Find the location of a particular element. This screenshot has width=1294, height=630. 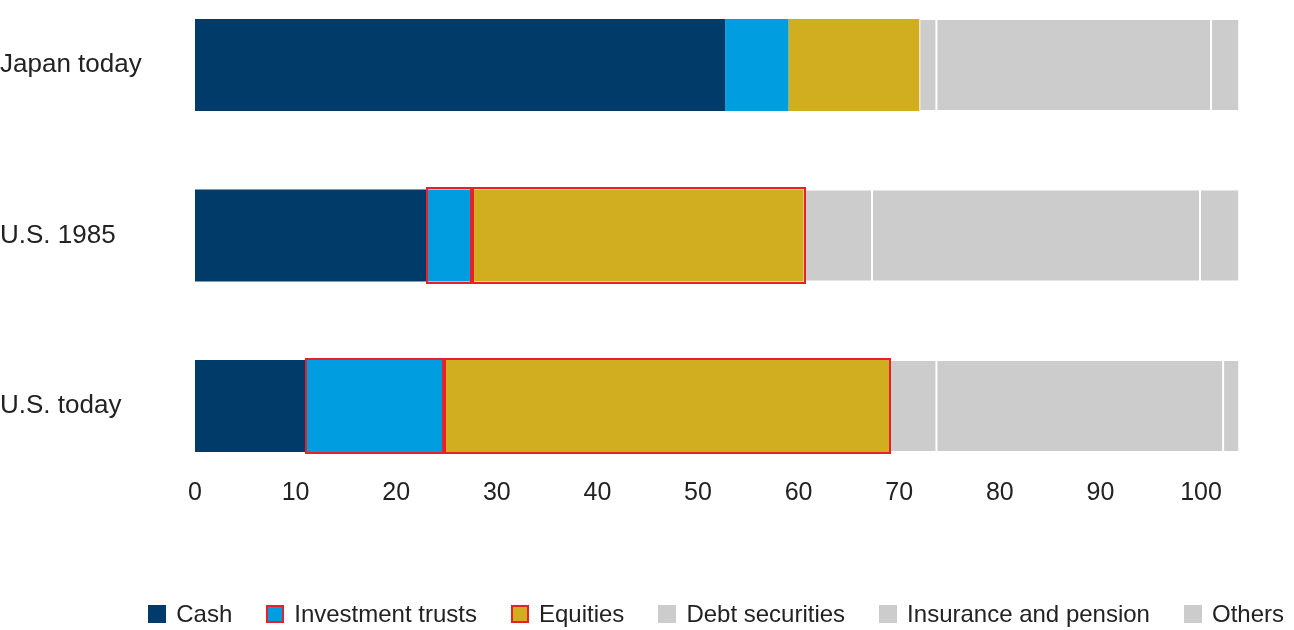

x-tick-label: 70 is located at coordinates (899, 490).